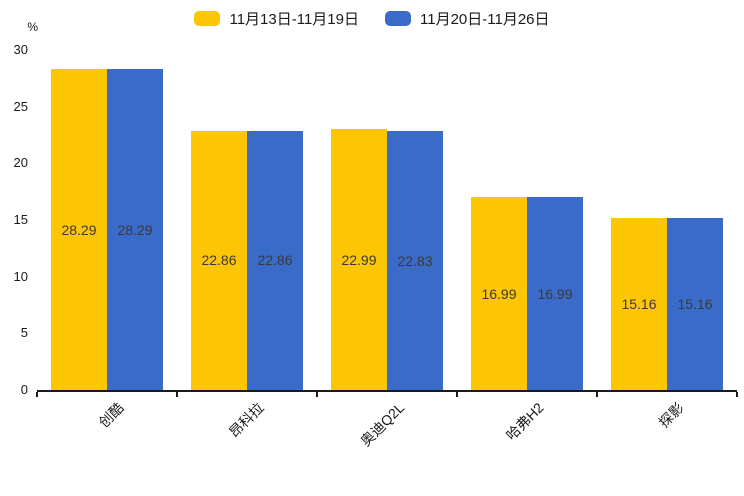  I want to click on y-tick-label: 5, so click(24, 333).